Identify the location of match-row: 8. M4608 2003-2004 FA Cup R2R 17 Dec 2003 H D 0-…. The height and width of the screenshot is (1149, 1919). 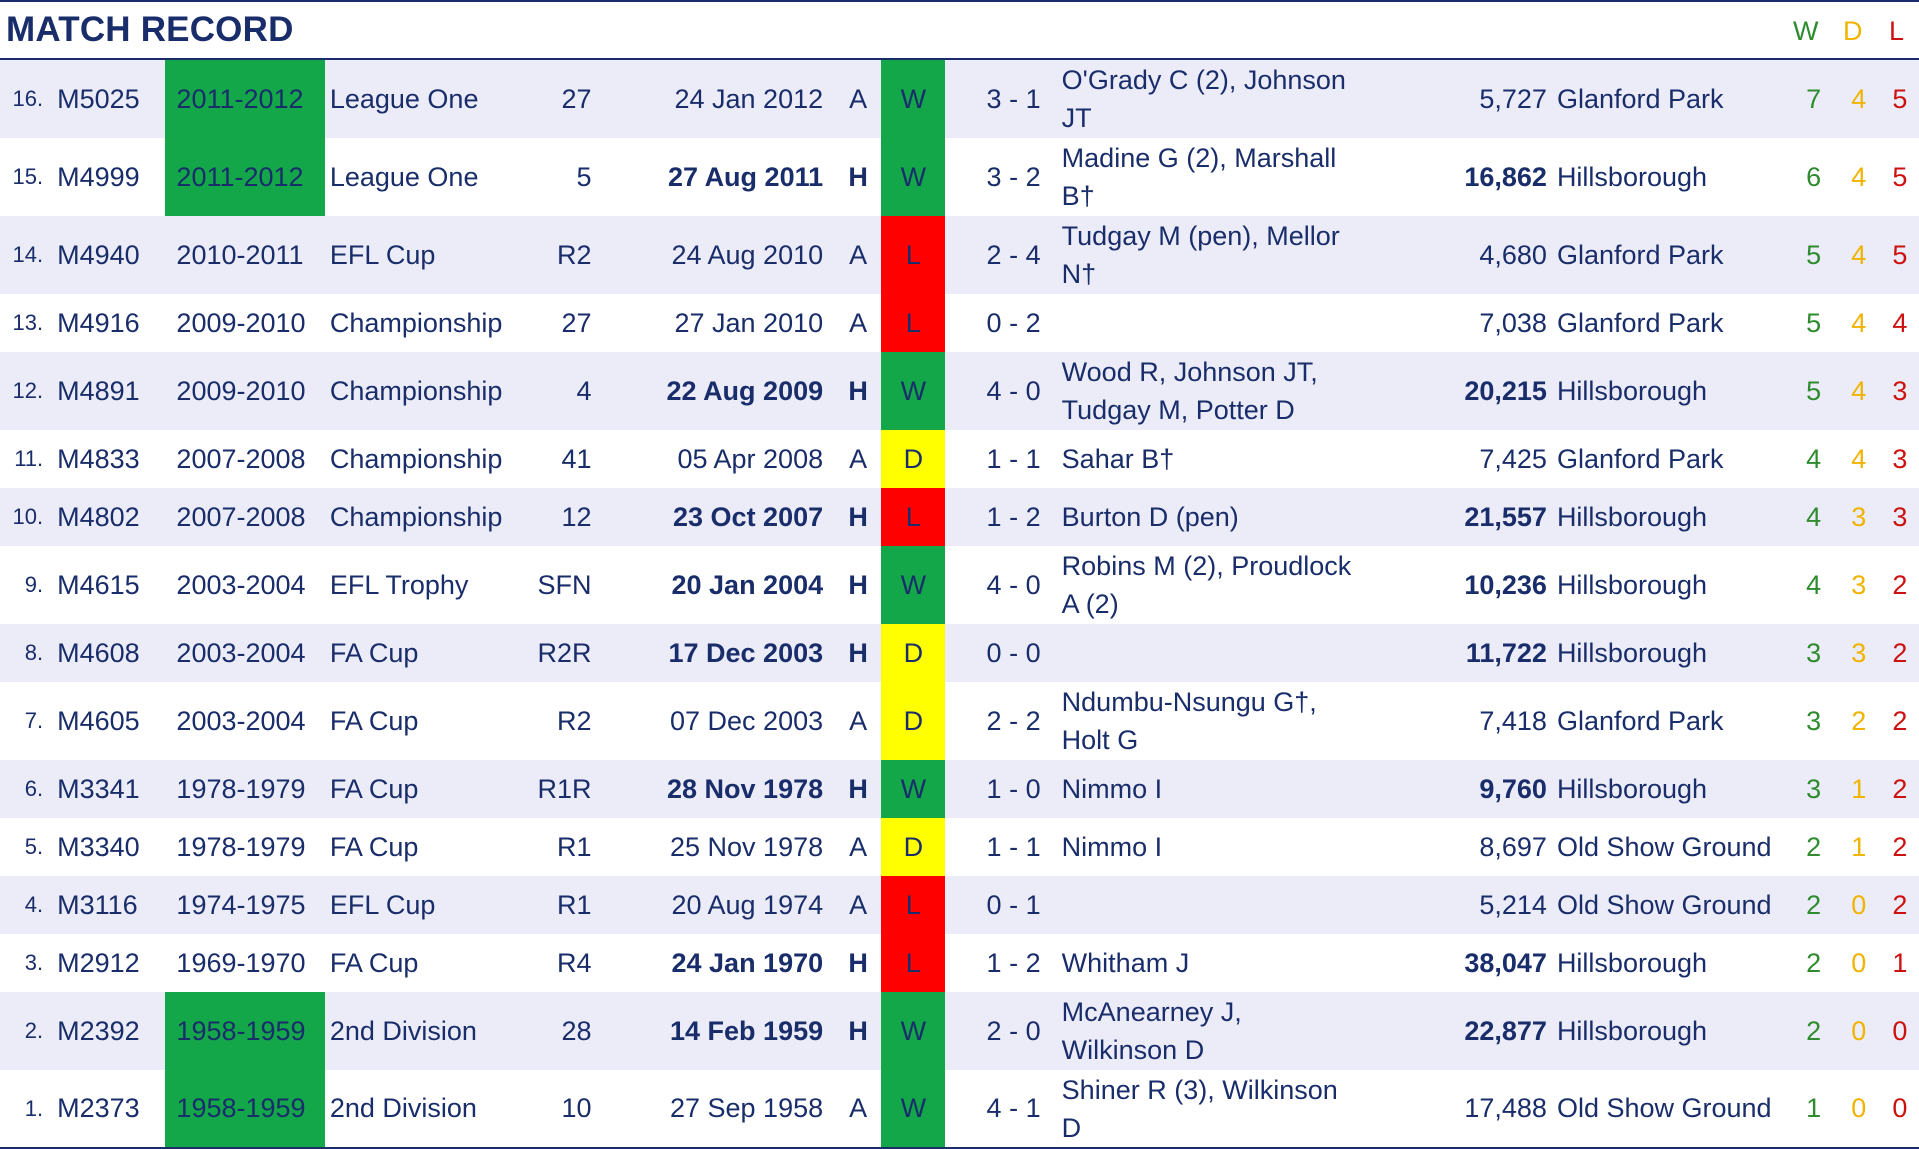
(959, 653).